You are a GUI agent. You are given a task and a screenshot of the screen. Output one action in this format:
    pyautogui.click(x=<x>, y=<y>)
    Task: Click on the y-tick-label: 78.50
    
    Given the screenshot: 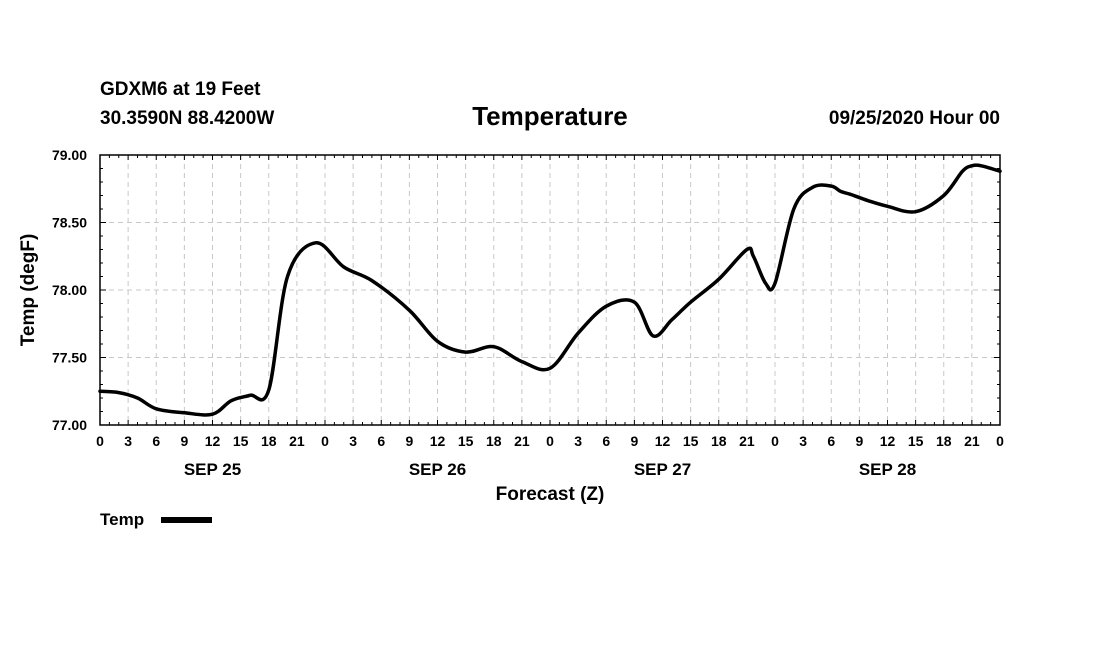 What is the action you would take?
    pyautogui.click(x=69, y=223)
    